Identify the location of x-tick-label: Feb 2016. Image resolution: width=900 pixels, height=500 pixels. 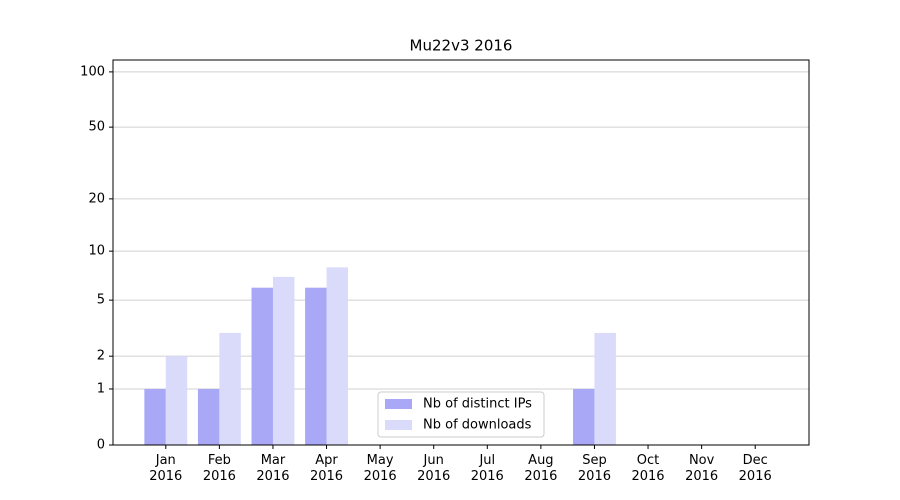
(219, 468).